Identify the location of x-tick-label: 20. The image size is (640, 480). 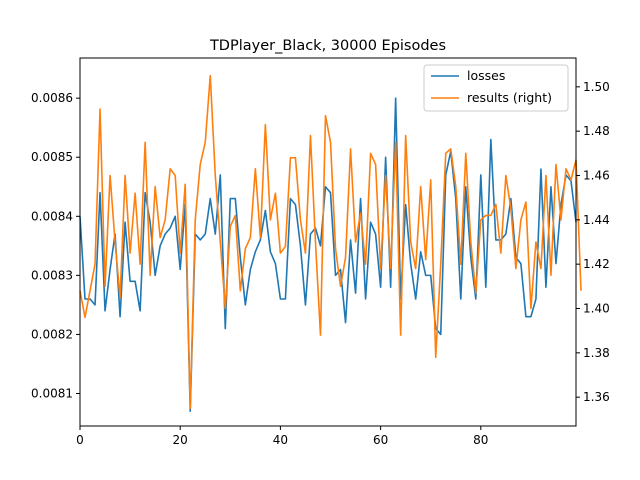
(180, 440).